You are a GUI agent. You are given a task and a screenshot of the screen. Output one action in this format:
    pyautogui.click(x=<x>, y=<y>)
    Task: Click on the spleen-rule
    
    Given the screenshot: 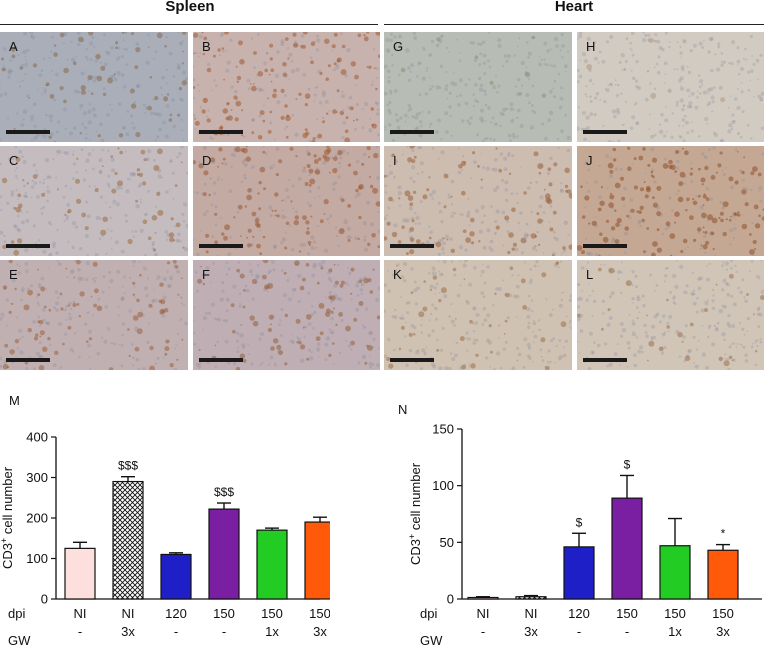 What is the action you would take?
    pyautogui.click(x=189, y=24)
    